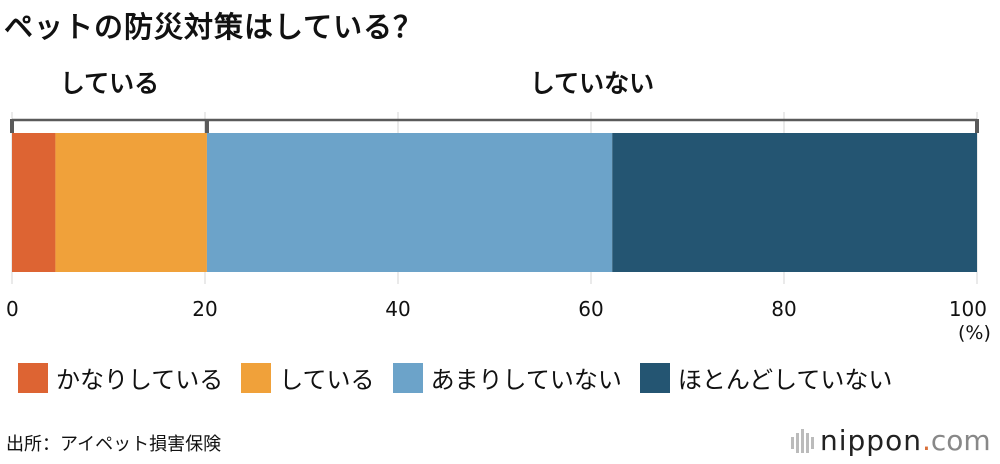 Image resolution: width=1000 pixels, height=464 pixels. I want to click on x-tick-label: 0, so click(12, 309).